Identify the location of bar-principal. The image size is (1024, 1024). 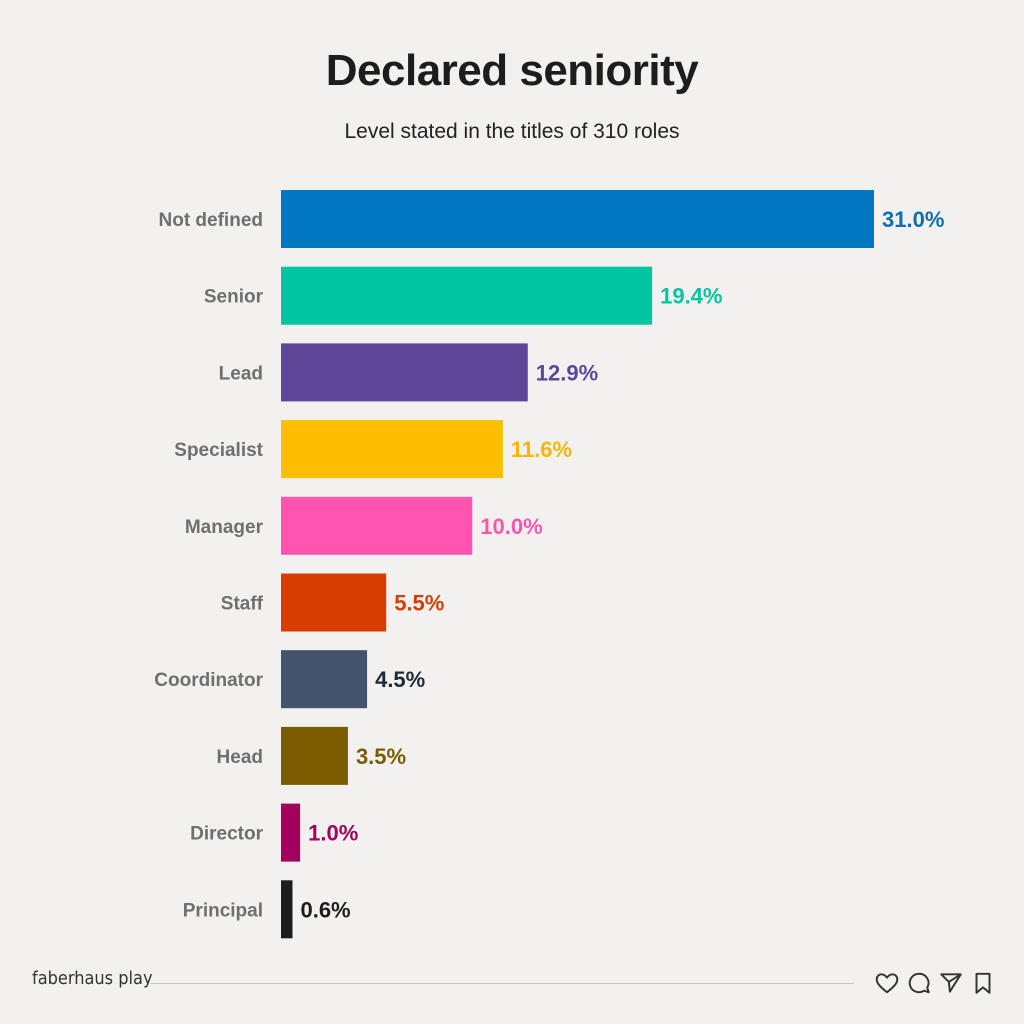
(287, 909).